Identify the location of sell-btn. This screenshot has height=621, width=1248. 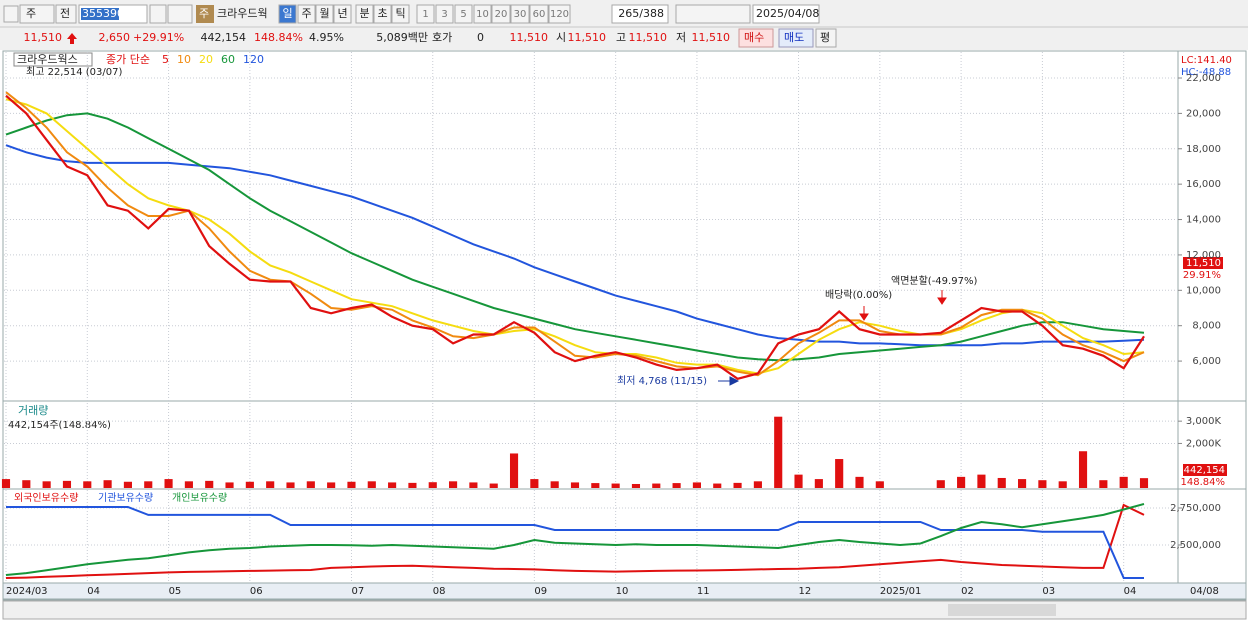
(796, 38).